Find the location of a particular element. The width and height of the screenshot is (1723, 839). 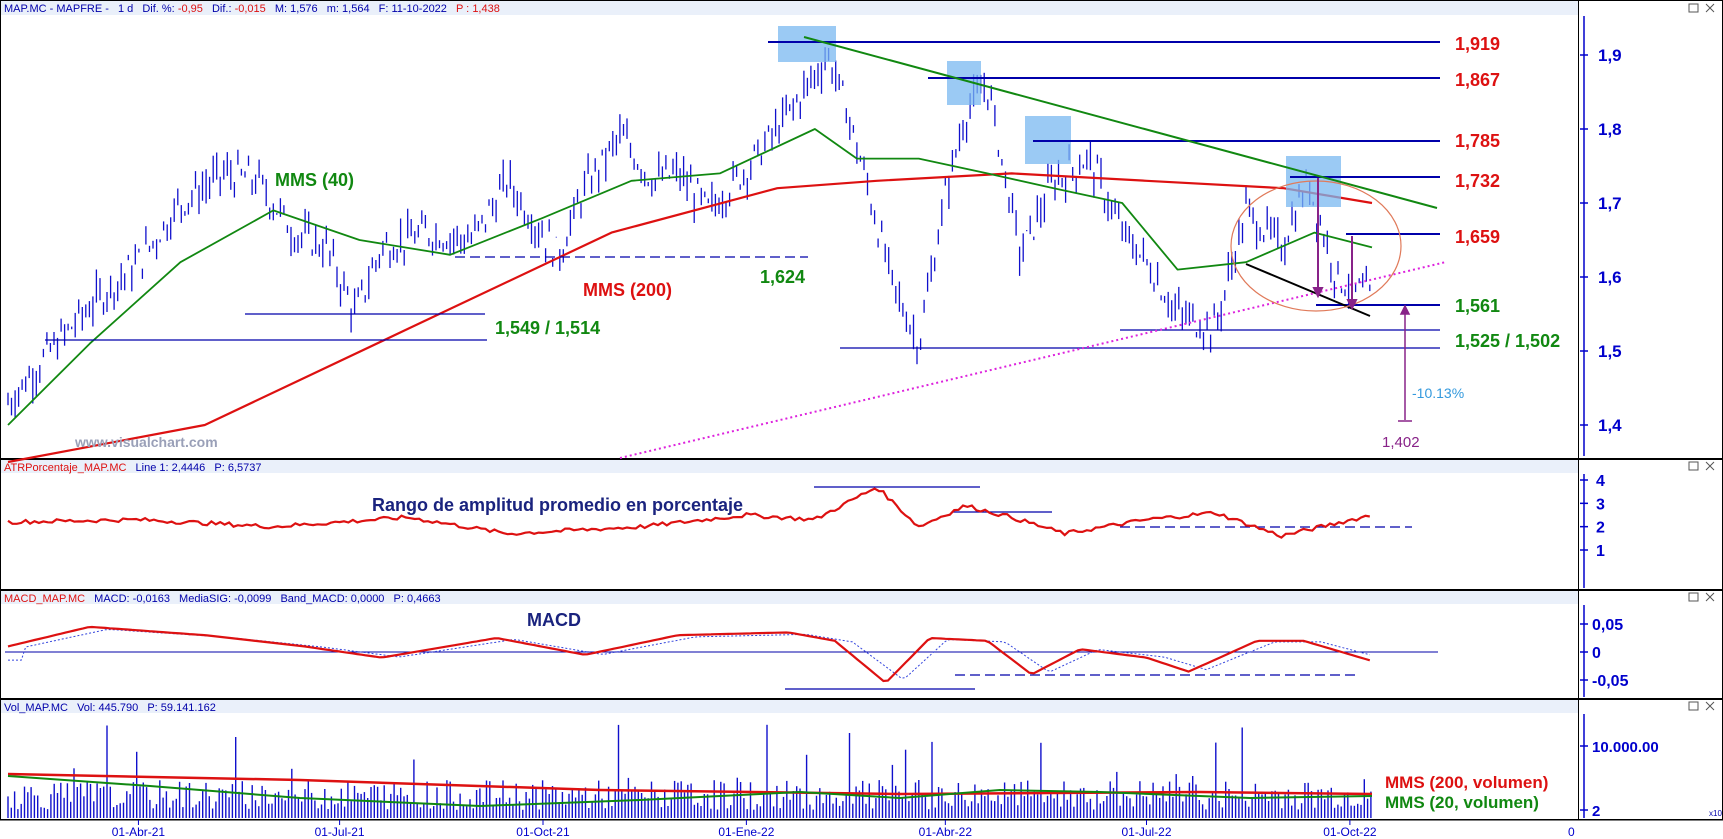

y-tick-label: 1 is located at coordinates (1600, 551).